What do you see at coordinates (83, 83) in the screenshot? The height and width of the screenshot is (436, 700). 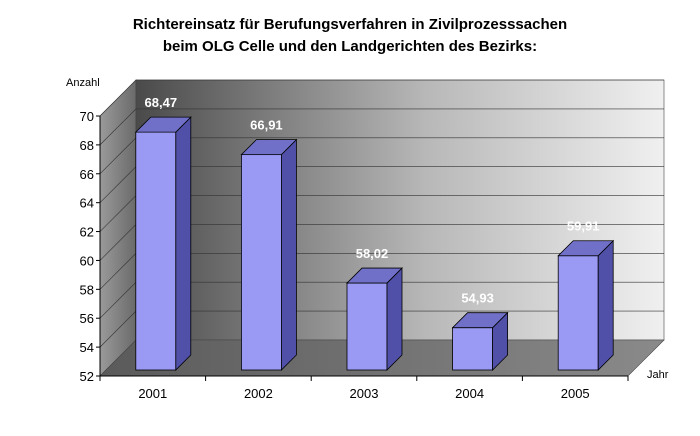 I see `y-axis-label: Anzahl` at bounding box center [83, 83].